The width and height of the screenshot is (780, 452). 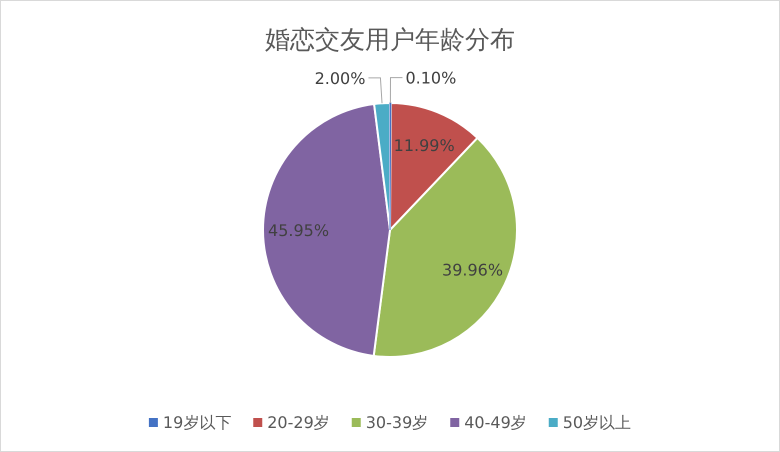 What do you see at coordinates (197, 422) in the screenshot?
I see `legend-label: 19岁以下` at bounding box center [197, 422].